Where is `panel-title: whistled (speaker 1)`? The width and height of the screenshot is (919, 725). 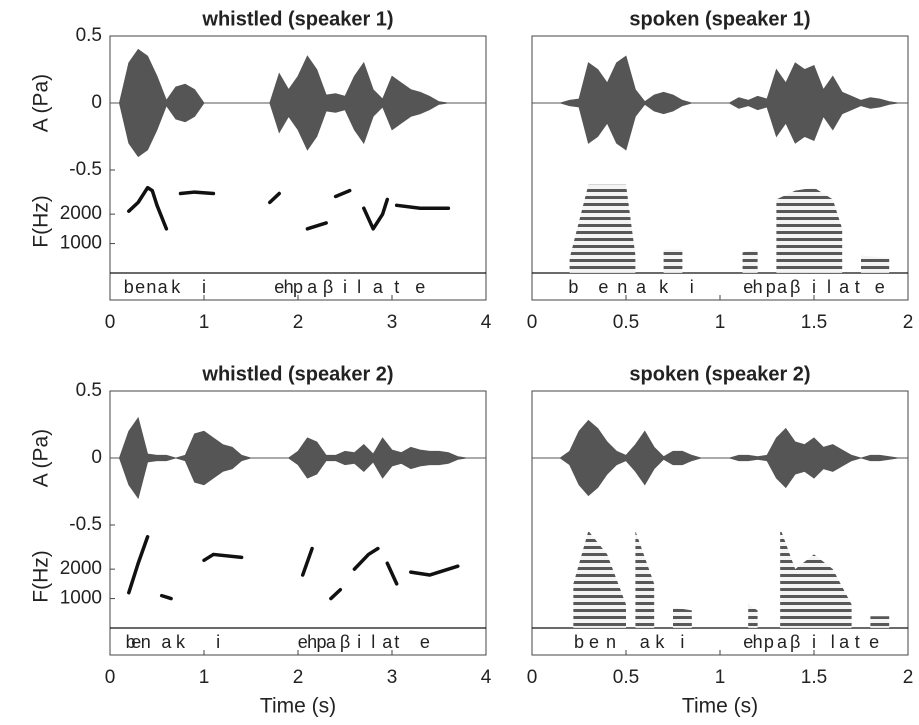
panel-title: whistled (speaker 1) is located at coordinates (297, 19).